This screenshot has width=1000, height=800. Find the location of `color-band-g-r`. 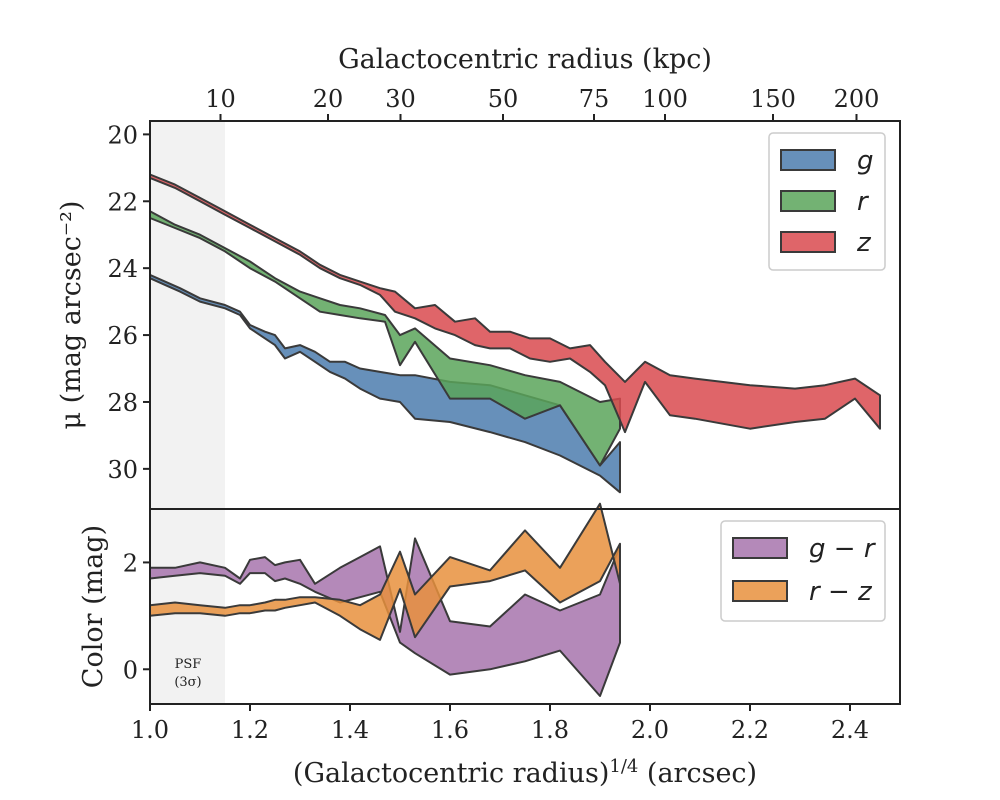

color-band-g-r is located at coordinates (385, 617).